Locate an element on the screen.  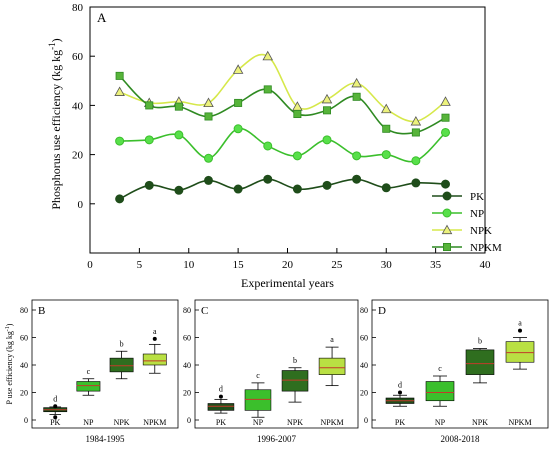
x-tick-label: 40 is located at coordinates (486, 265).